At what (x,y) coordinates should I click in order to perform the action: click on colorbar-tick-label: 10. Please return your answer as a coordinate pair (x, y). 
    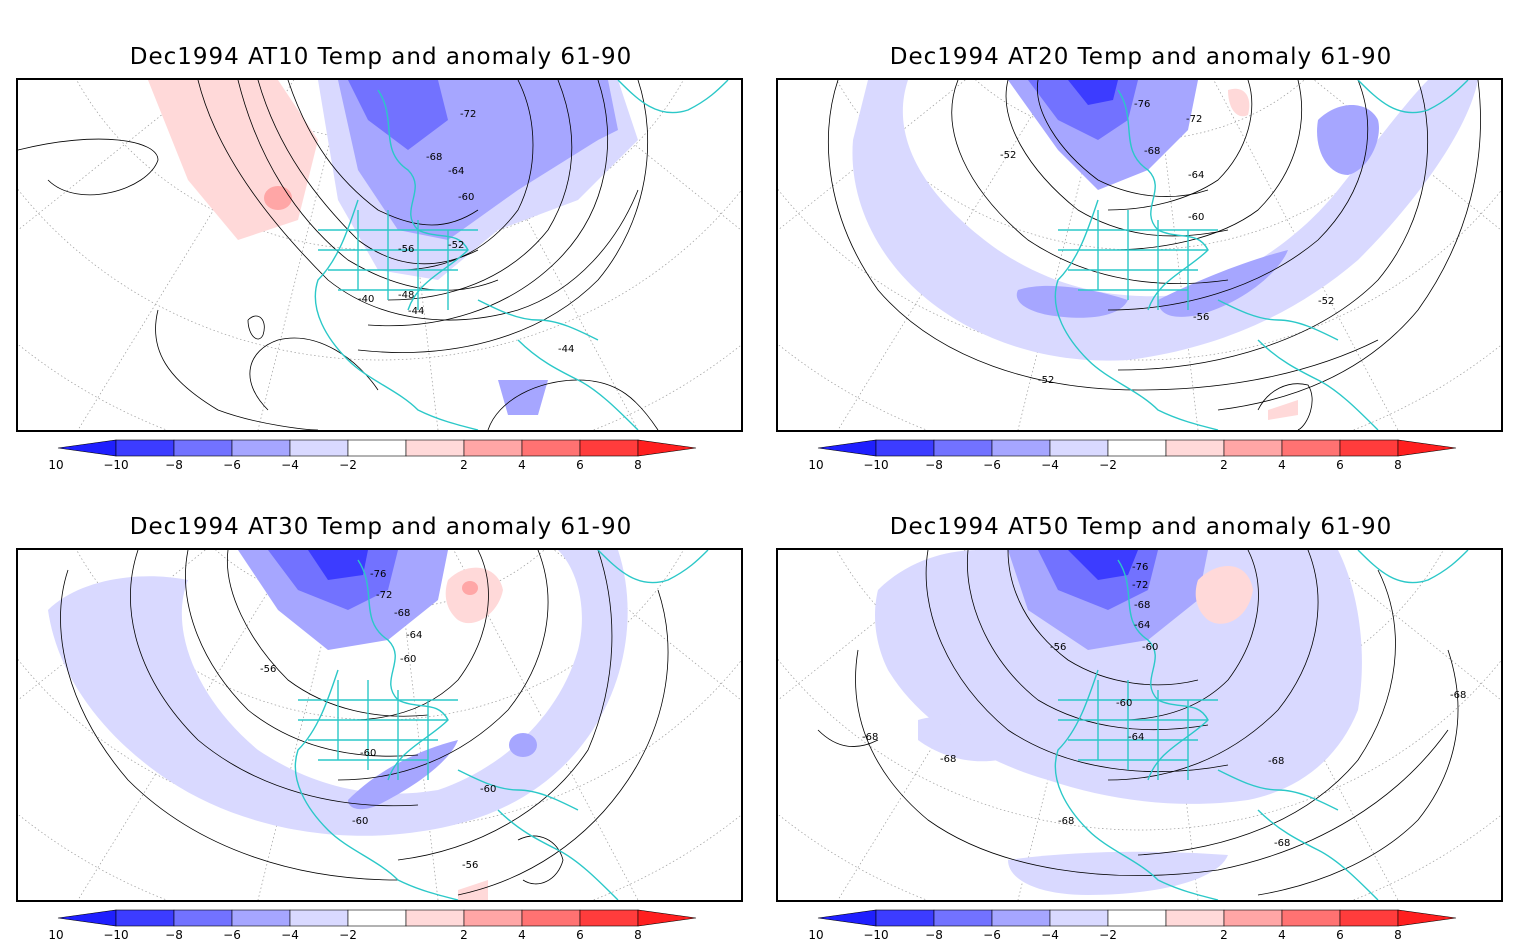
    Looking at the image, I should click on (56, 465).